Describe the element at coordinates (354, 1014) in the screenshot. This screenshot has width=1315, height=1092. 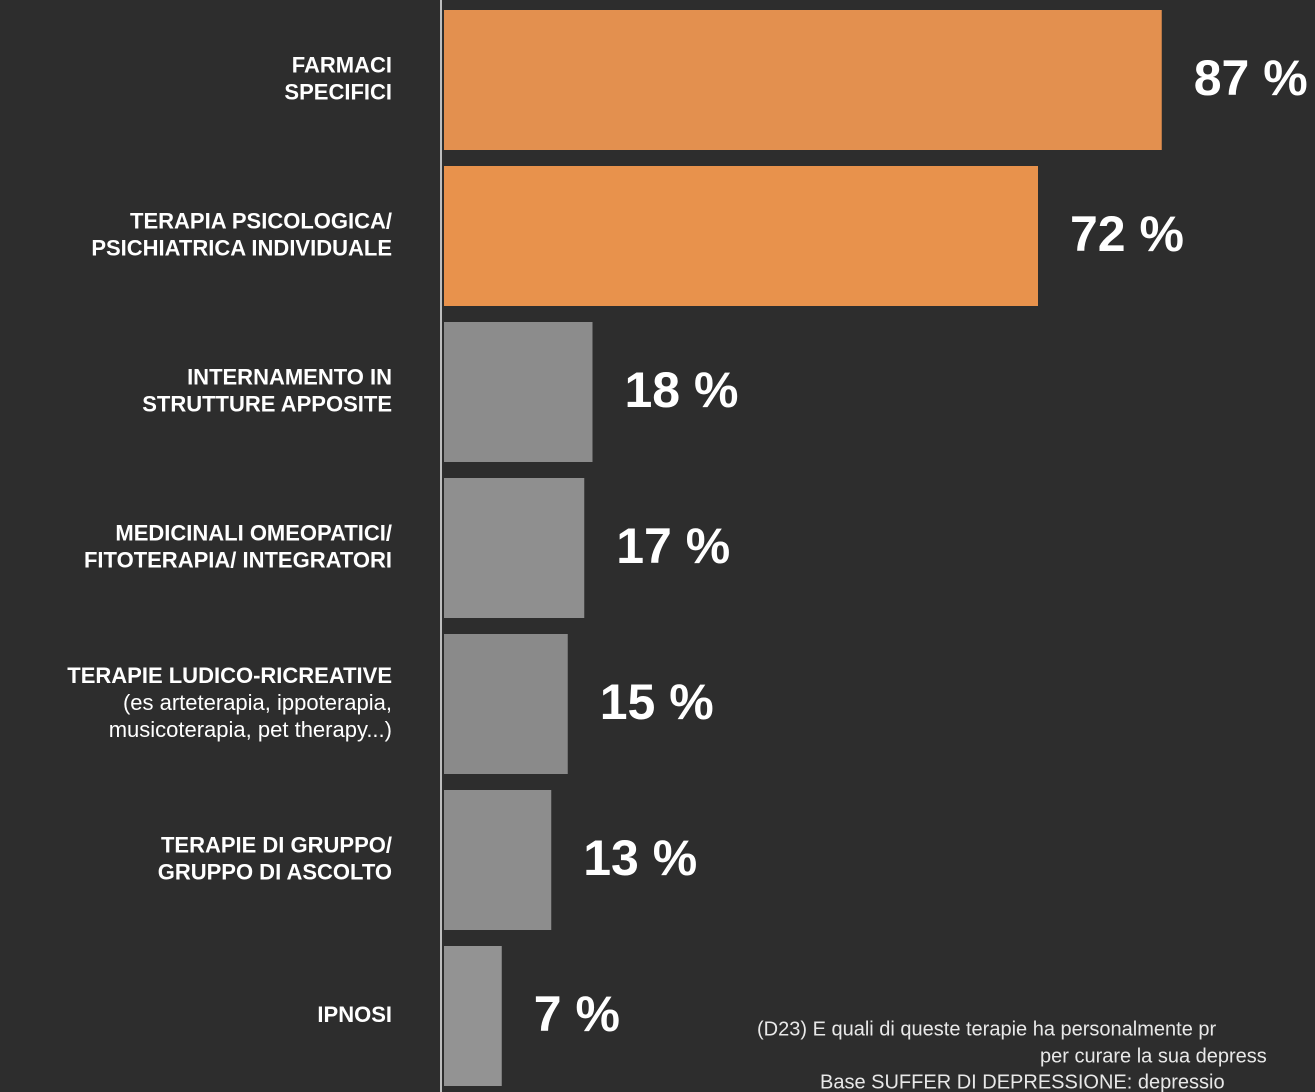
I see `category-label: IPNOSI` at that location.